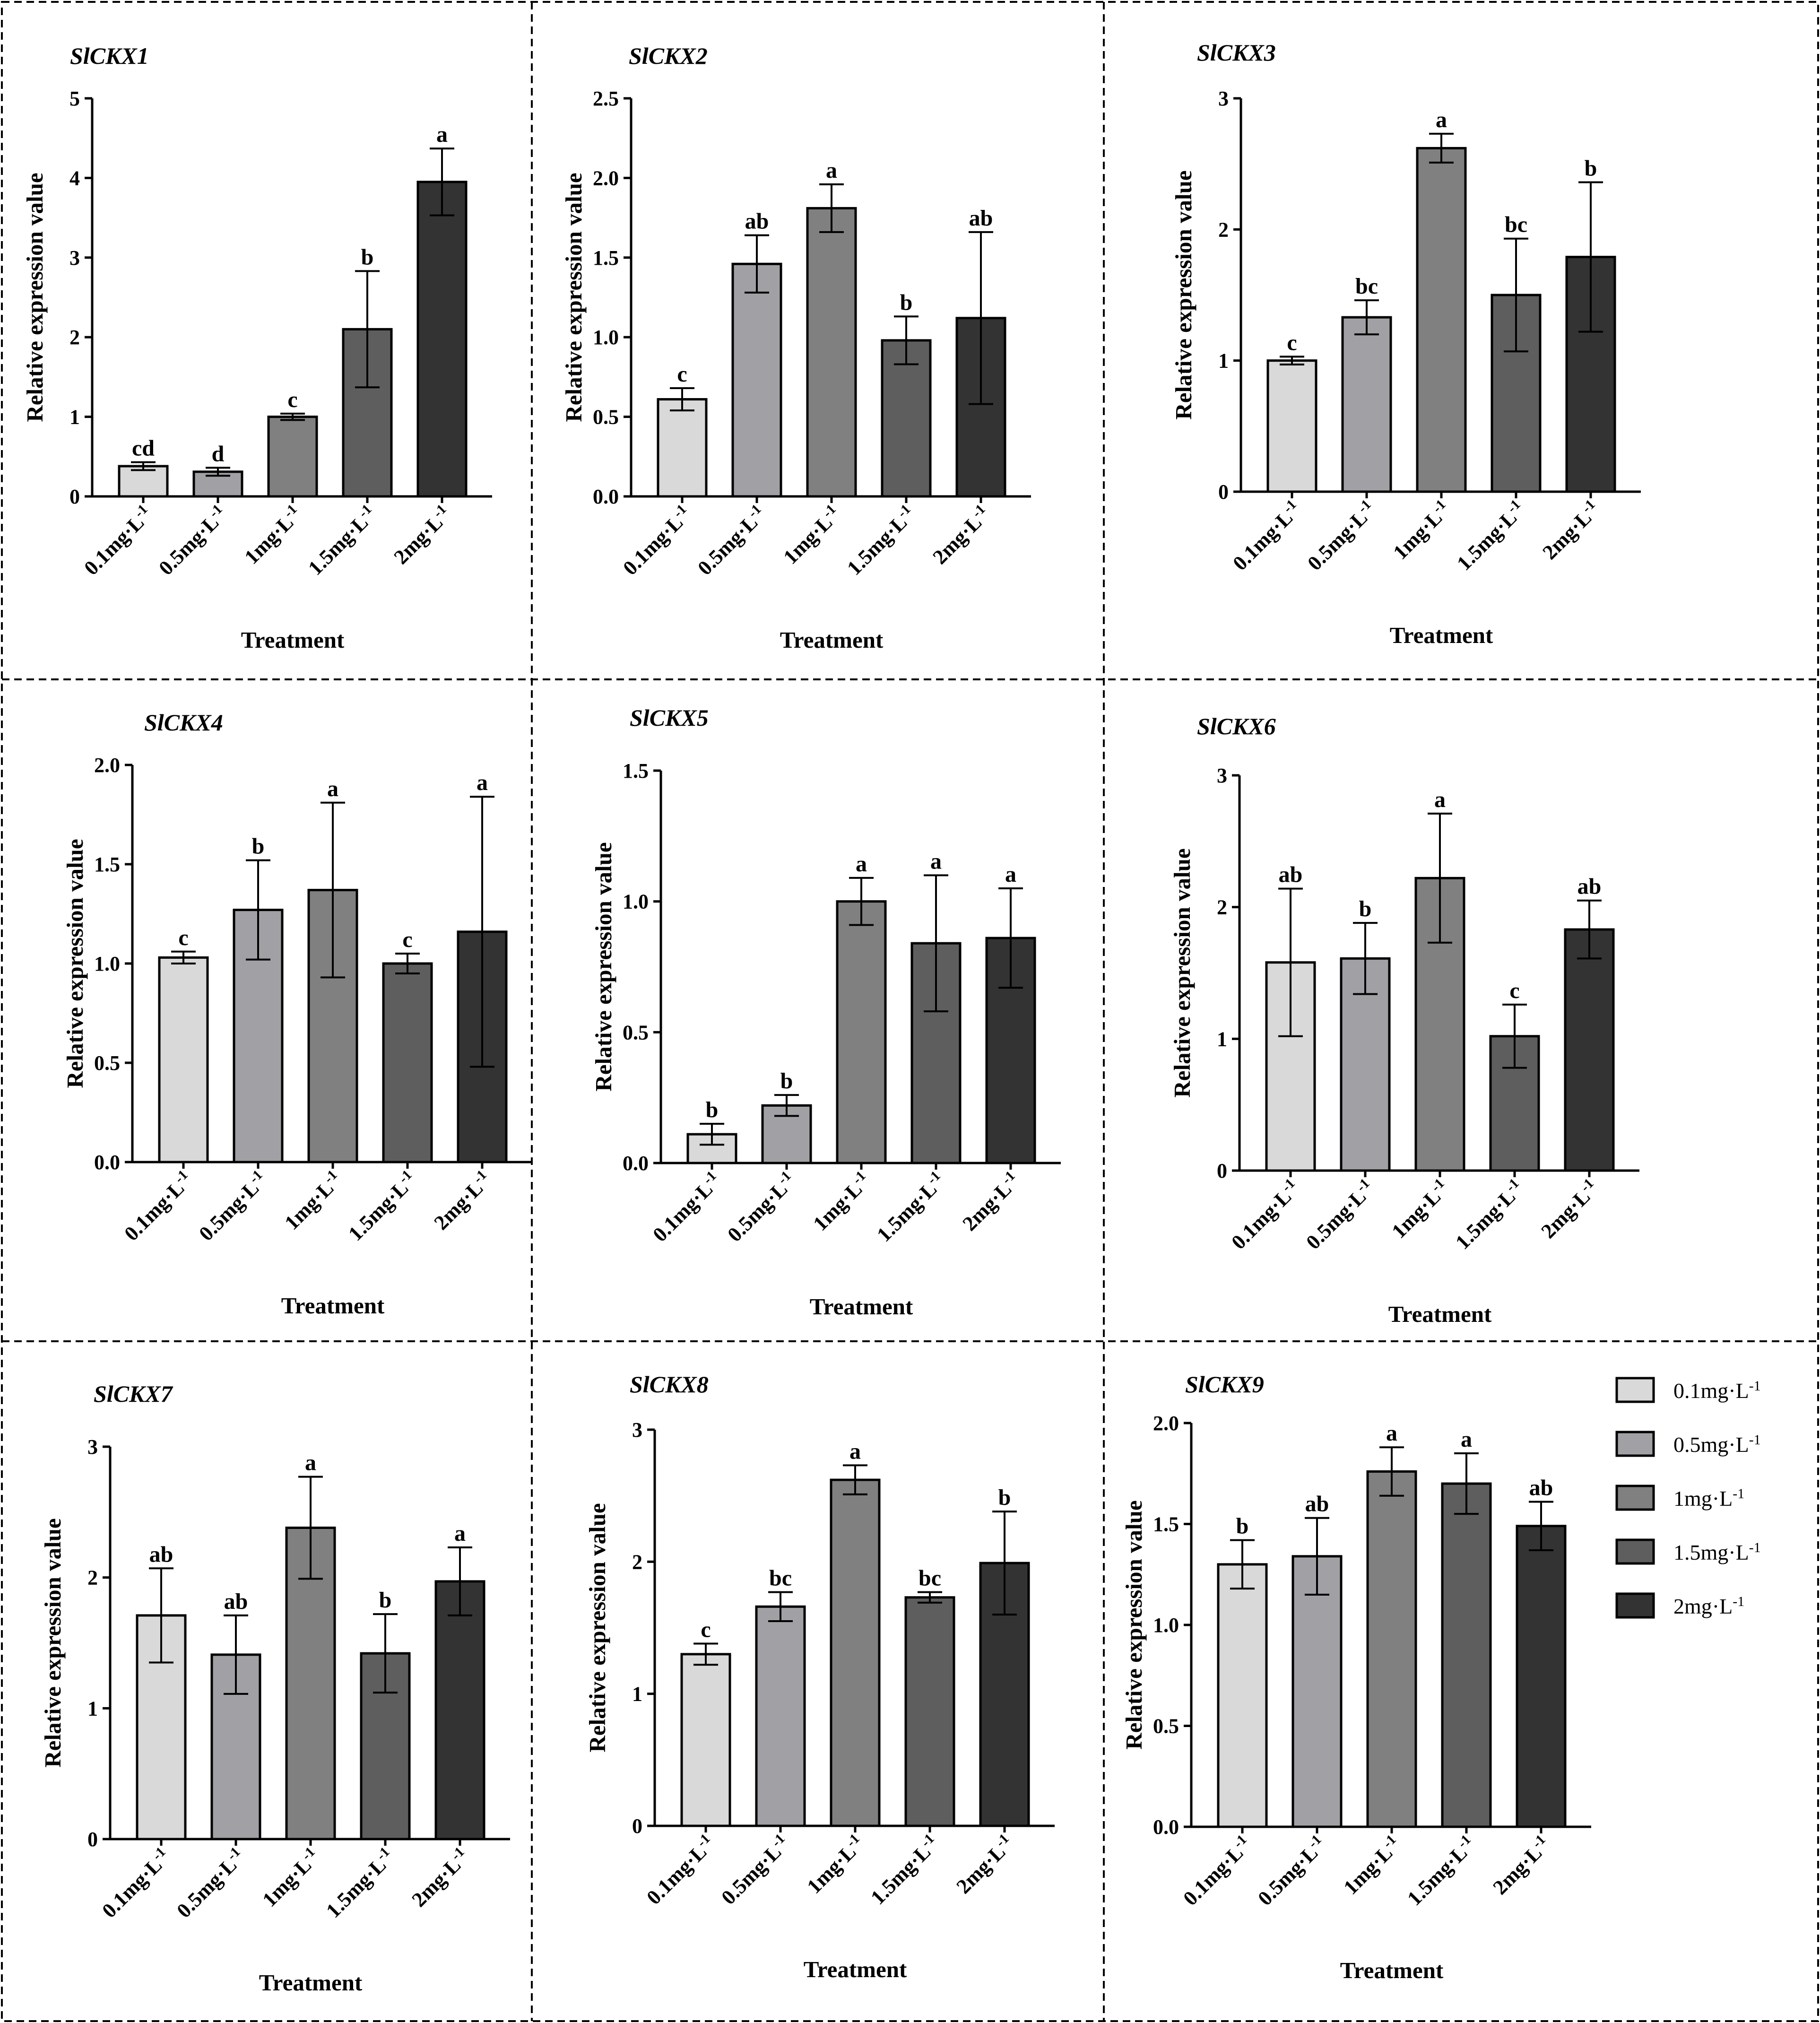 The width and height of the screenshot is (1820, 2023). I want to click on significance-letter: bc, so click(780, 1578).